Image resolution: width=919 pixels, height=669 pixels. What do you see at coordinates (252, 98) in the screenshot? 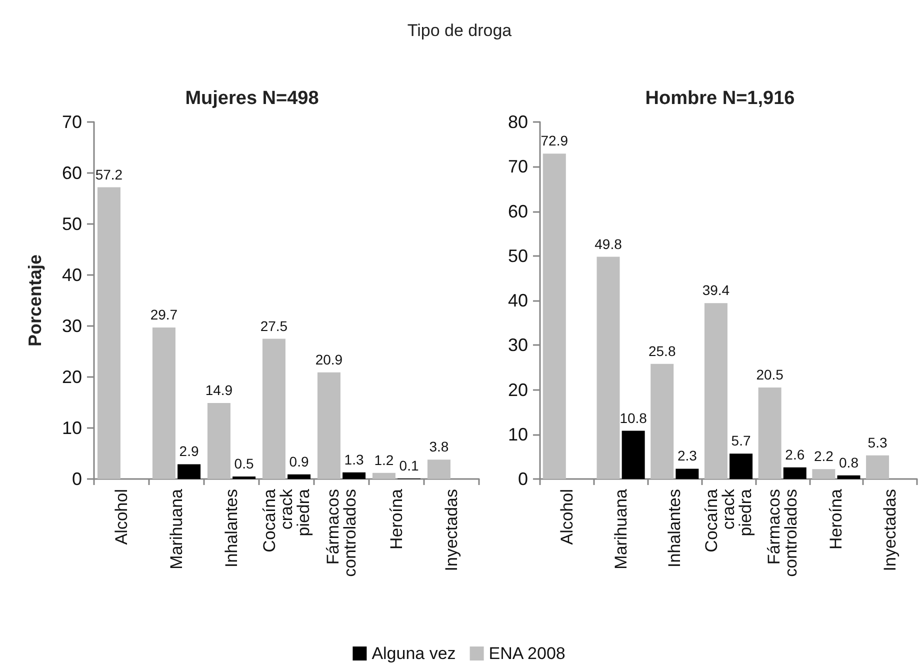
I see `chart-title: Mujeres N=498` at bounding box center [252, 98].